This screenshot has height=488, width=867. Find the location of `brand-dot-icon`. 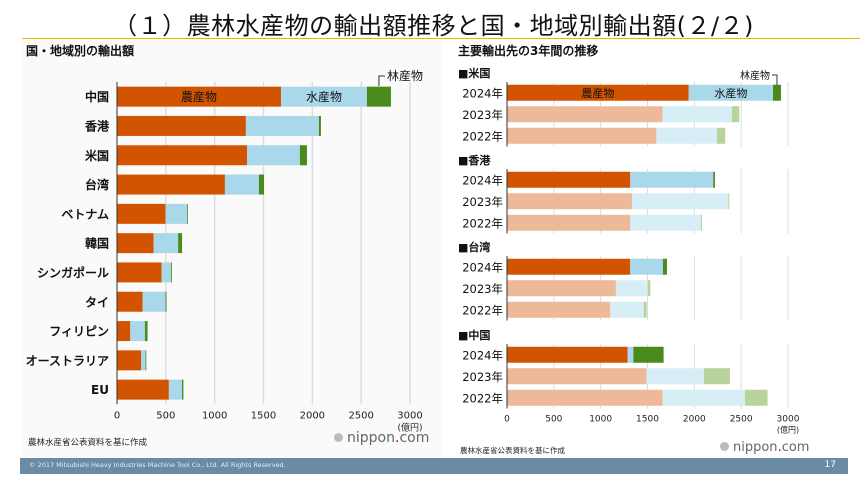

brand-dot-icon is located at coordinates (338, 437).